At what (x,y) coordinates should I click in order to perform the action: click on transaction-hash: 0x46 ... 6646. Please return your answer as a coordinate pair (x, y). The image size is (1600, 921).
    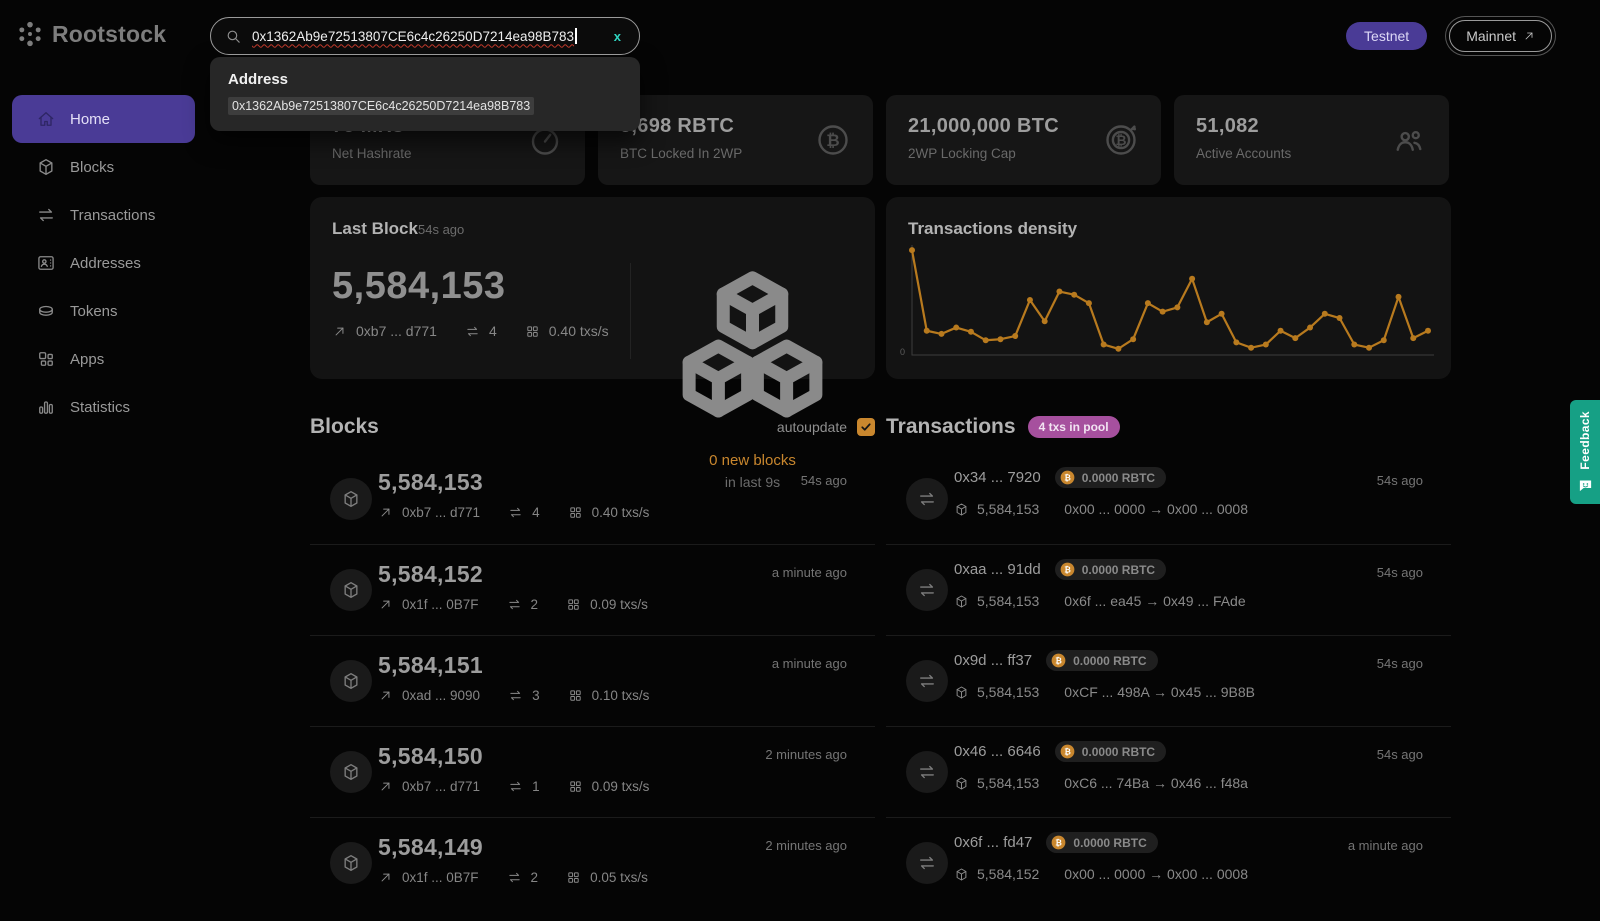
    Looking at the image, I should click on (997, 751).